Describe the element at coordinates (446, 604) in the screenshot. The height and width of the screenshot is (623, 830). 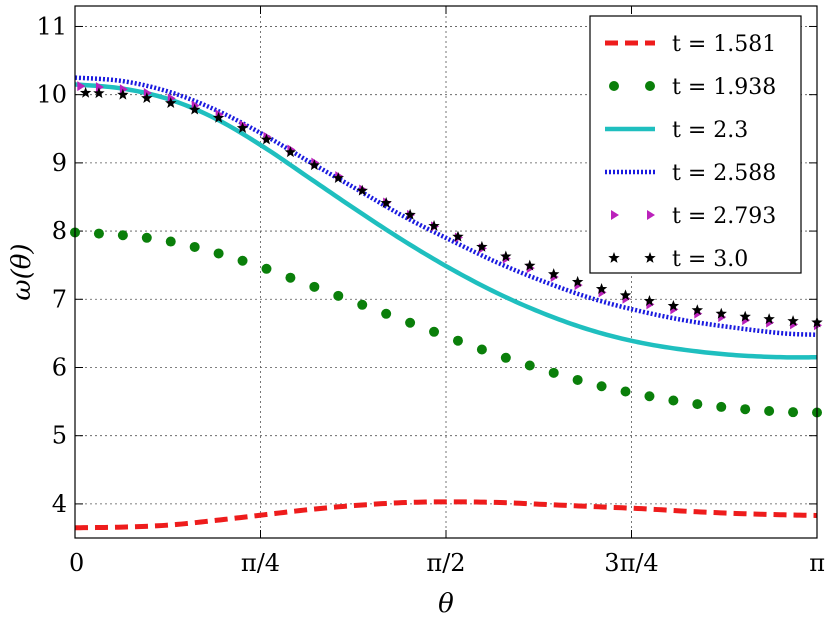
I see `x-axis-label: θ` at that location.